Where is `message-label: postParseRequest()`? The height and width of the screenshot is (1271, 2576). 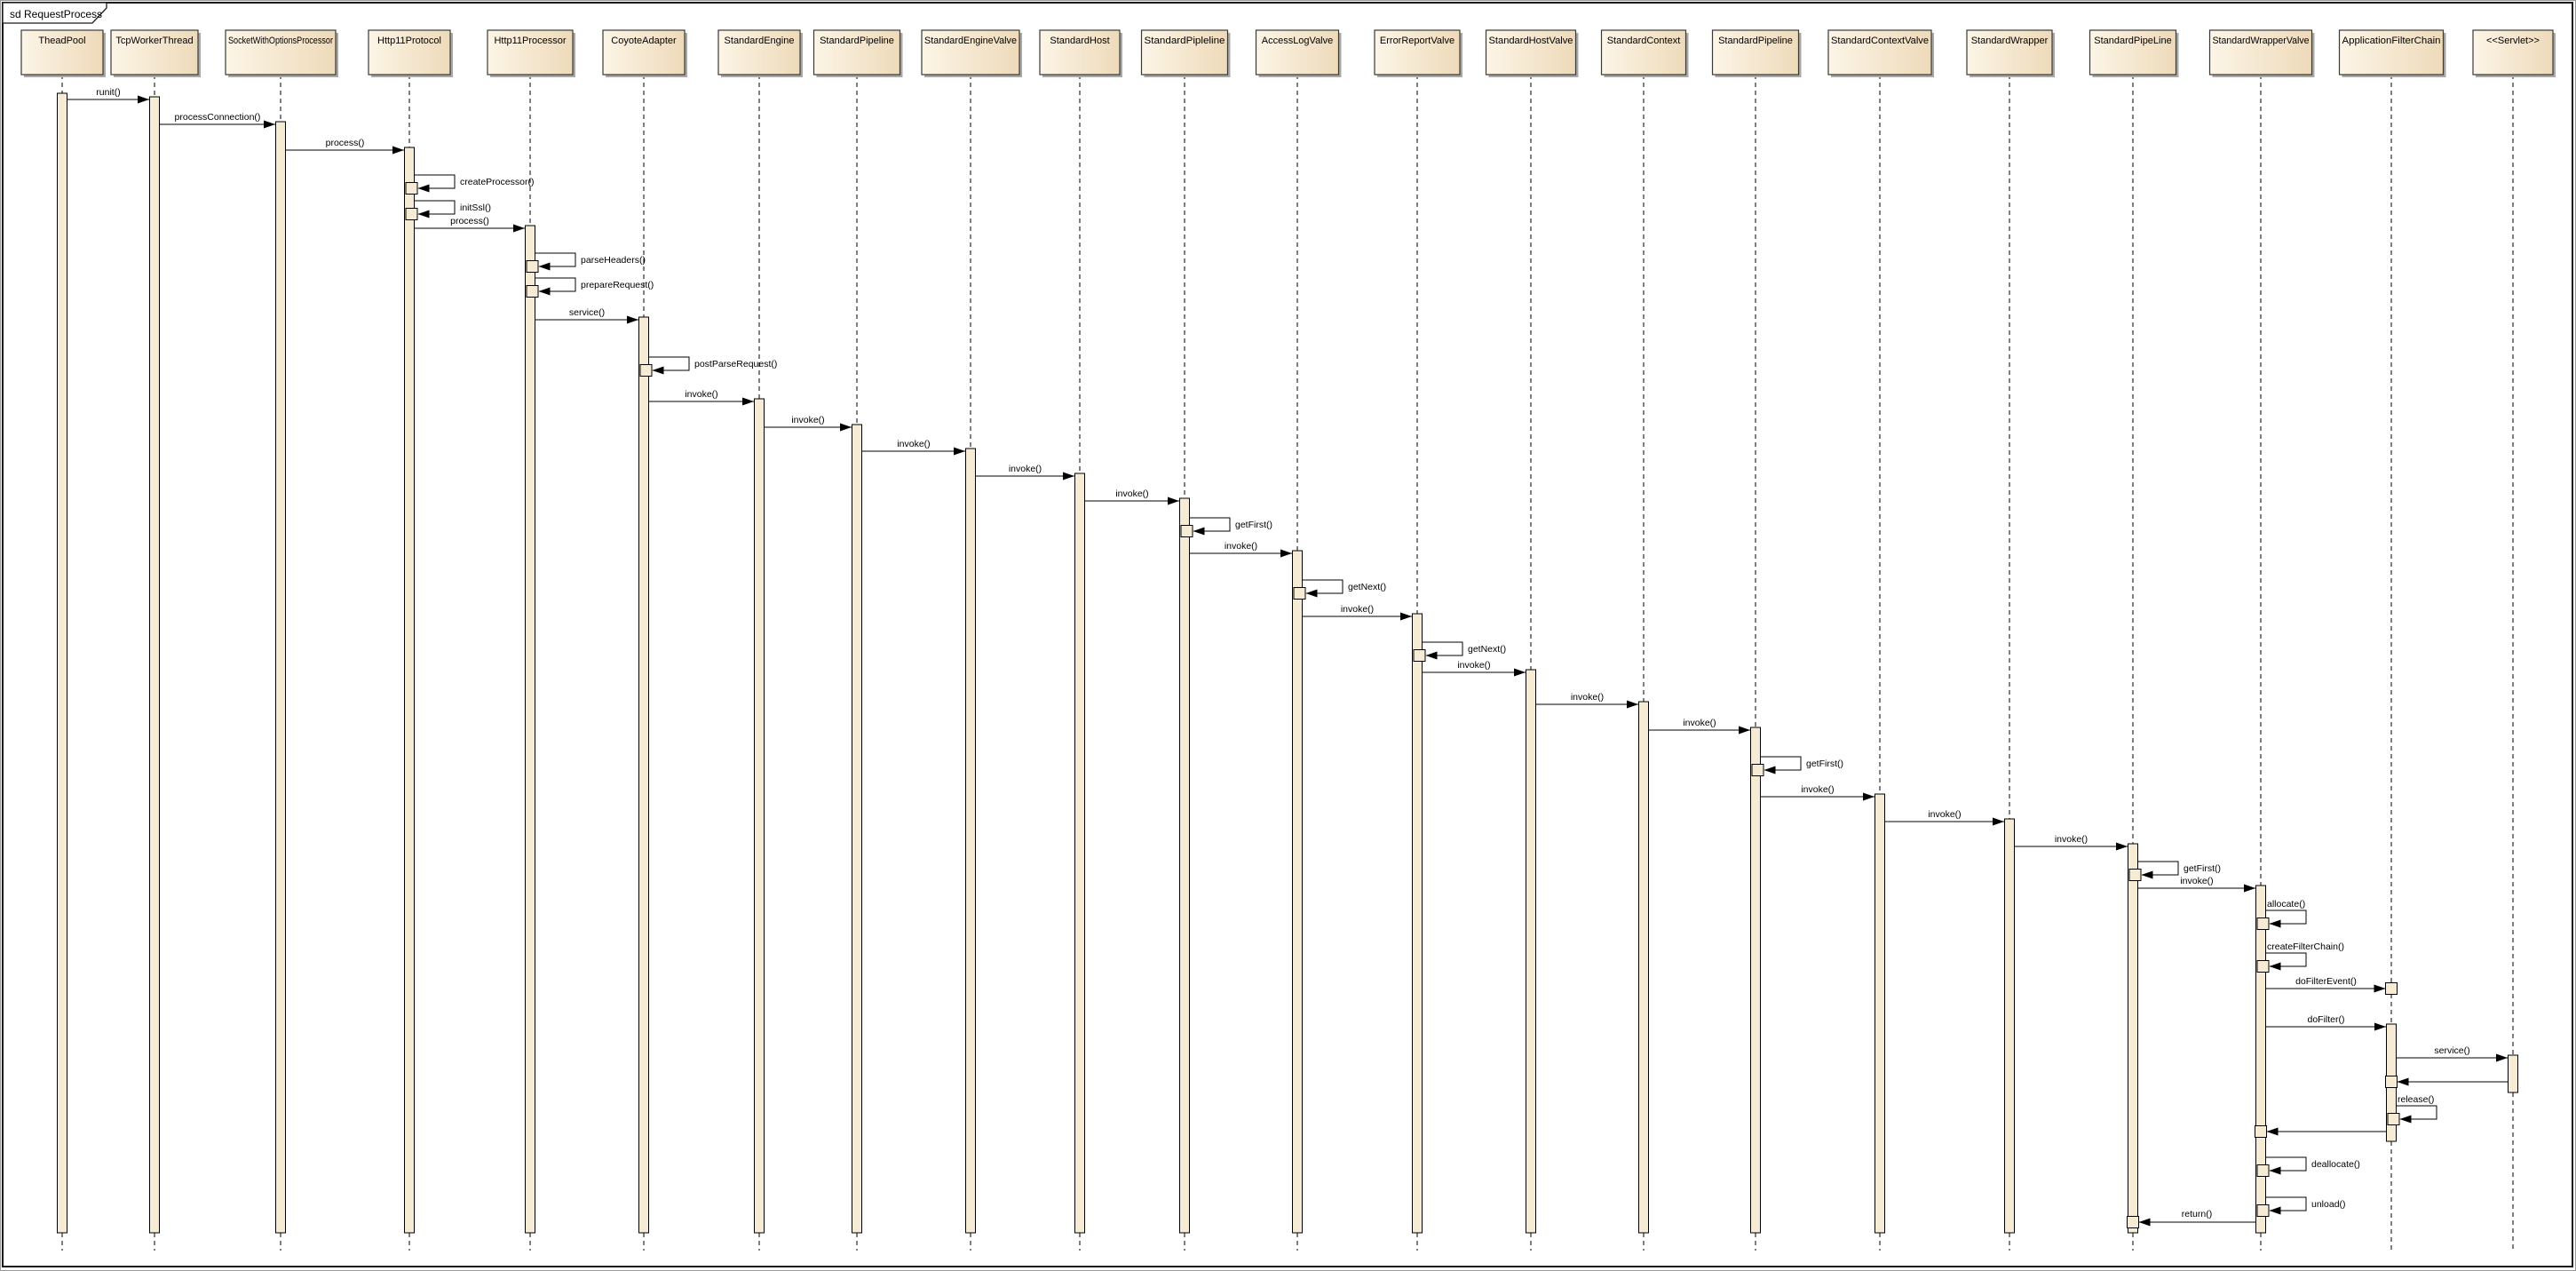 message-label: postParseRequest() is located at coordinates (736, 364).